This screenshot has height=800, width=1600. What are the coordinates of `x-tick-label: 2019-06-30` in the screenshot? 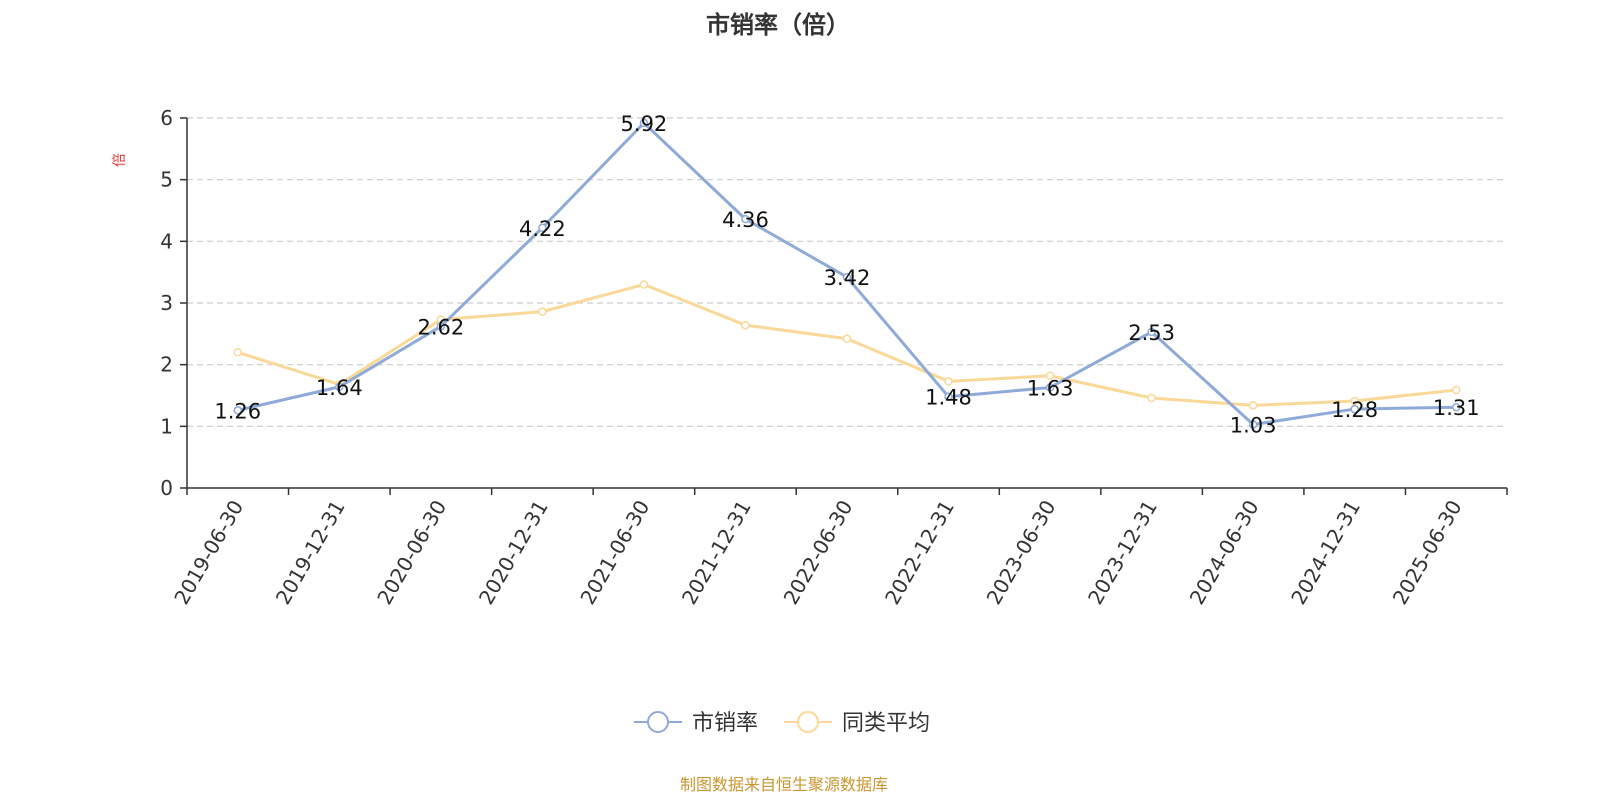 It's located at (208, 552).